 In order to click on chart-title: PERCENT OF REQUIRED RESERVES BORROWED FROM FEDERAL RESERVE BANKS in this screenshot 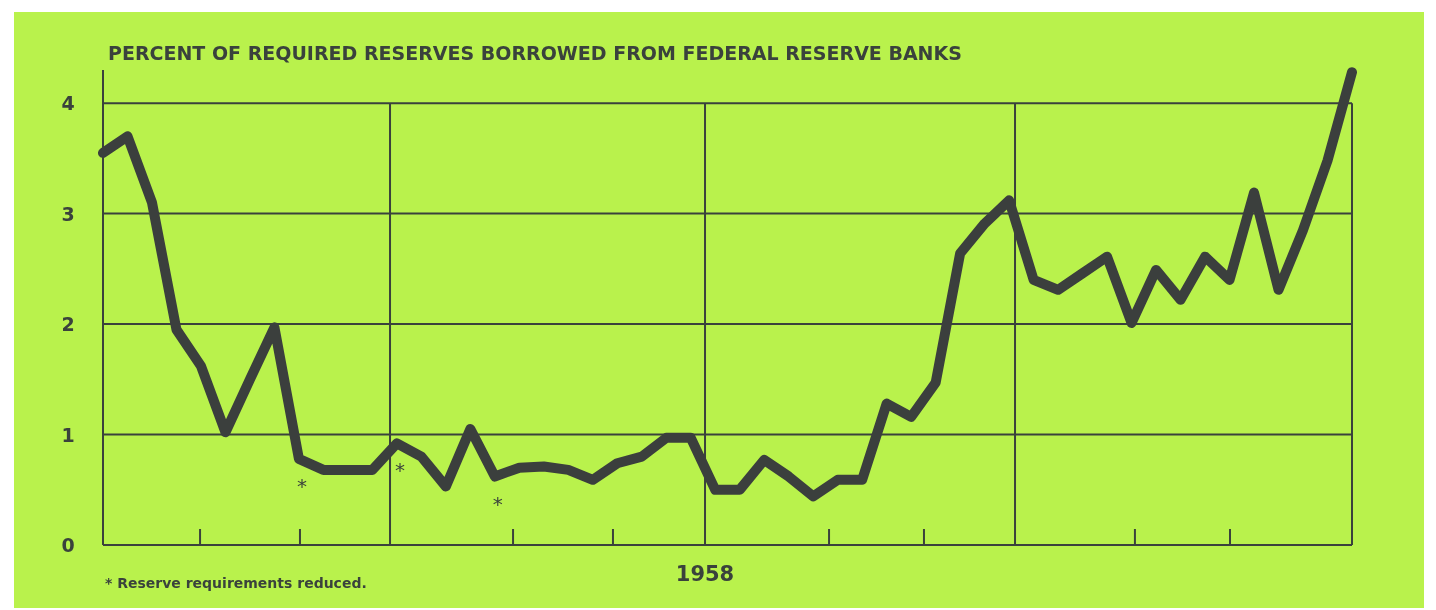, I will do `click(535, 53)`.